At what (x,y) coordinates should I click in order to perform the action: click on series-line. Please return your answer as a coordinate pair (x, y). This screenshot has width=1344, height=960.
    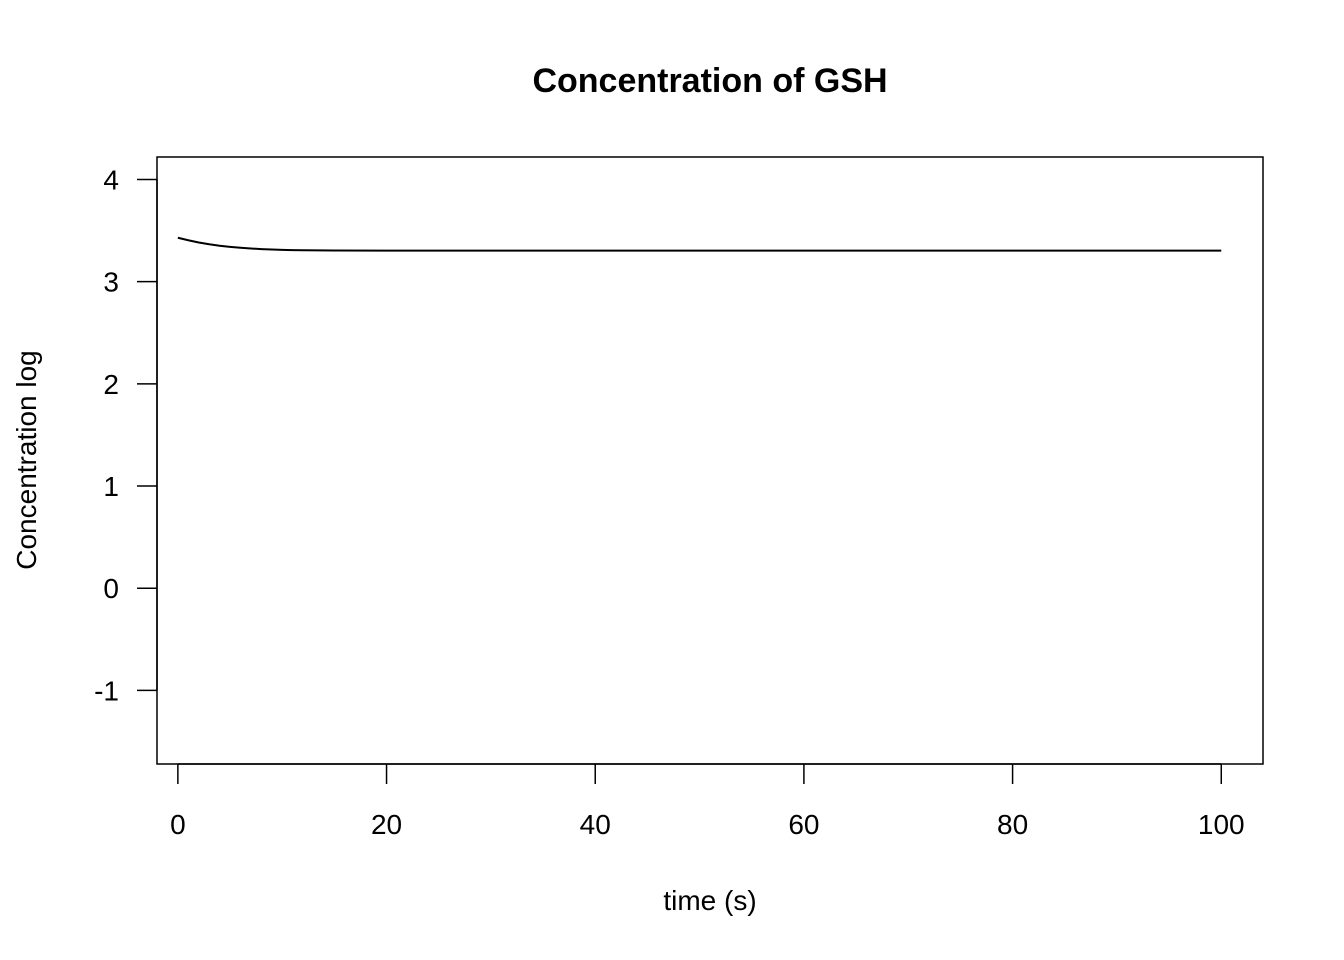
    Looking at the image, I should click on (699, 244).